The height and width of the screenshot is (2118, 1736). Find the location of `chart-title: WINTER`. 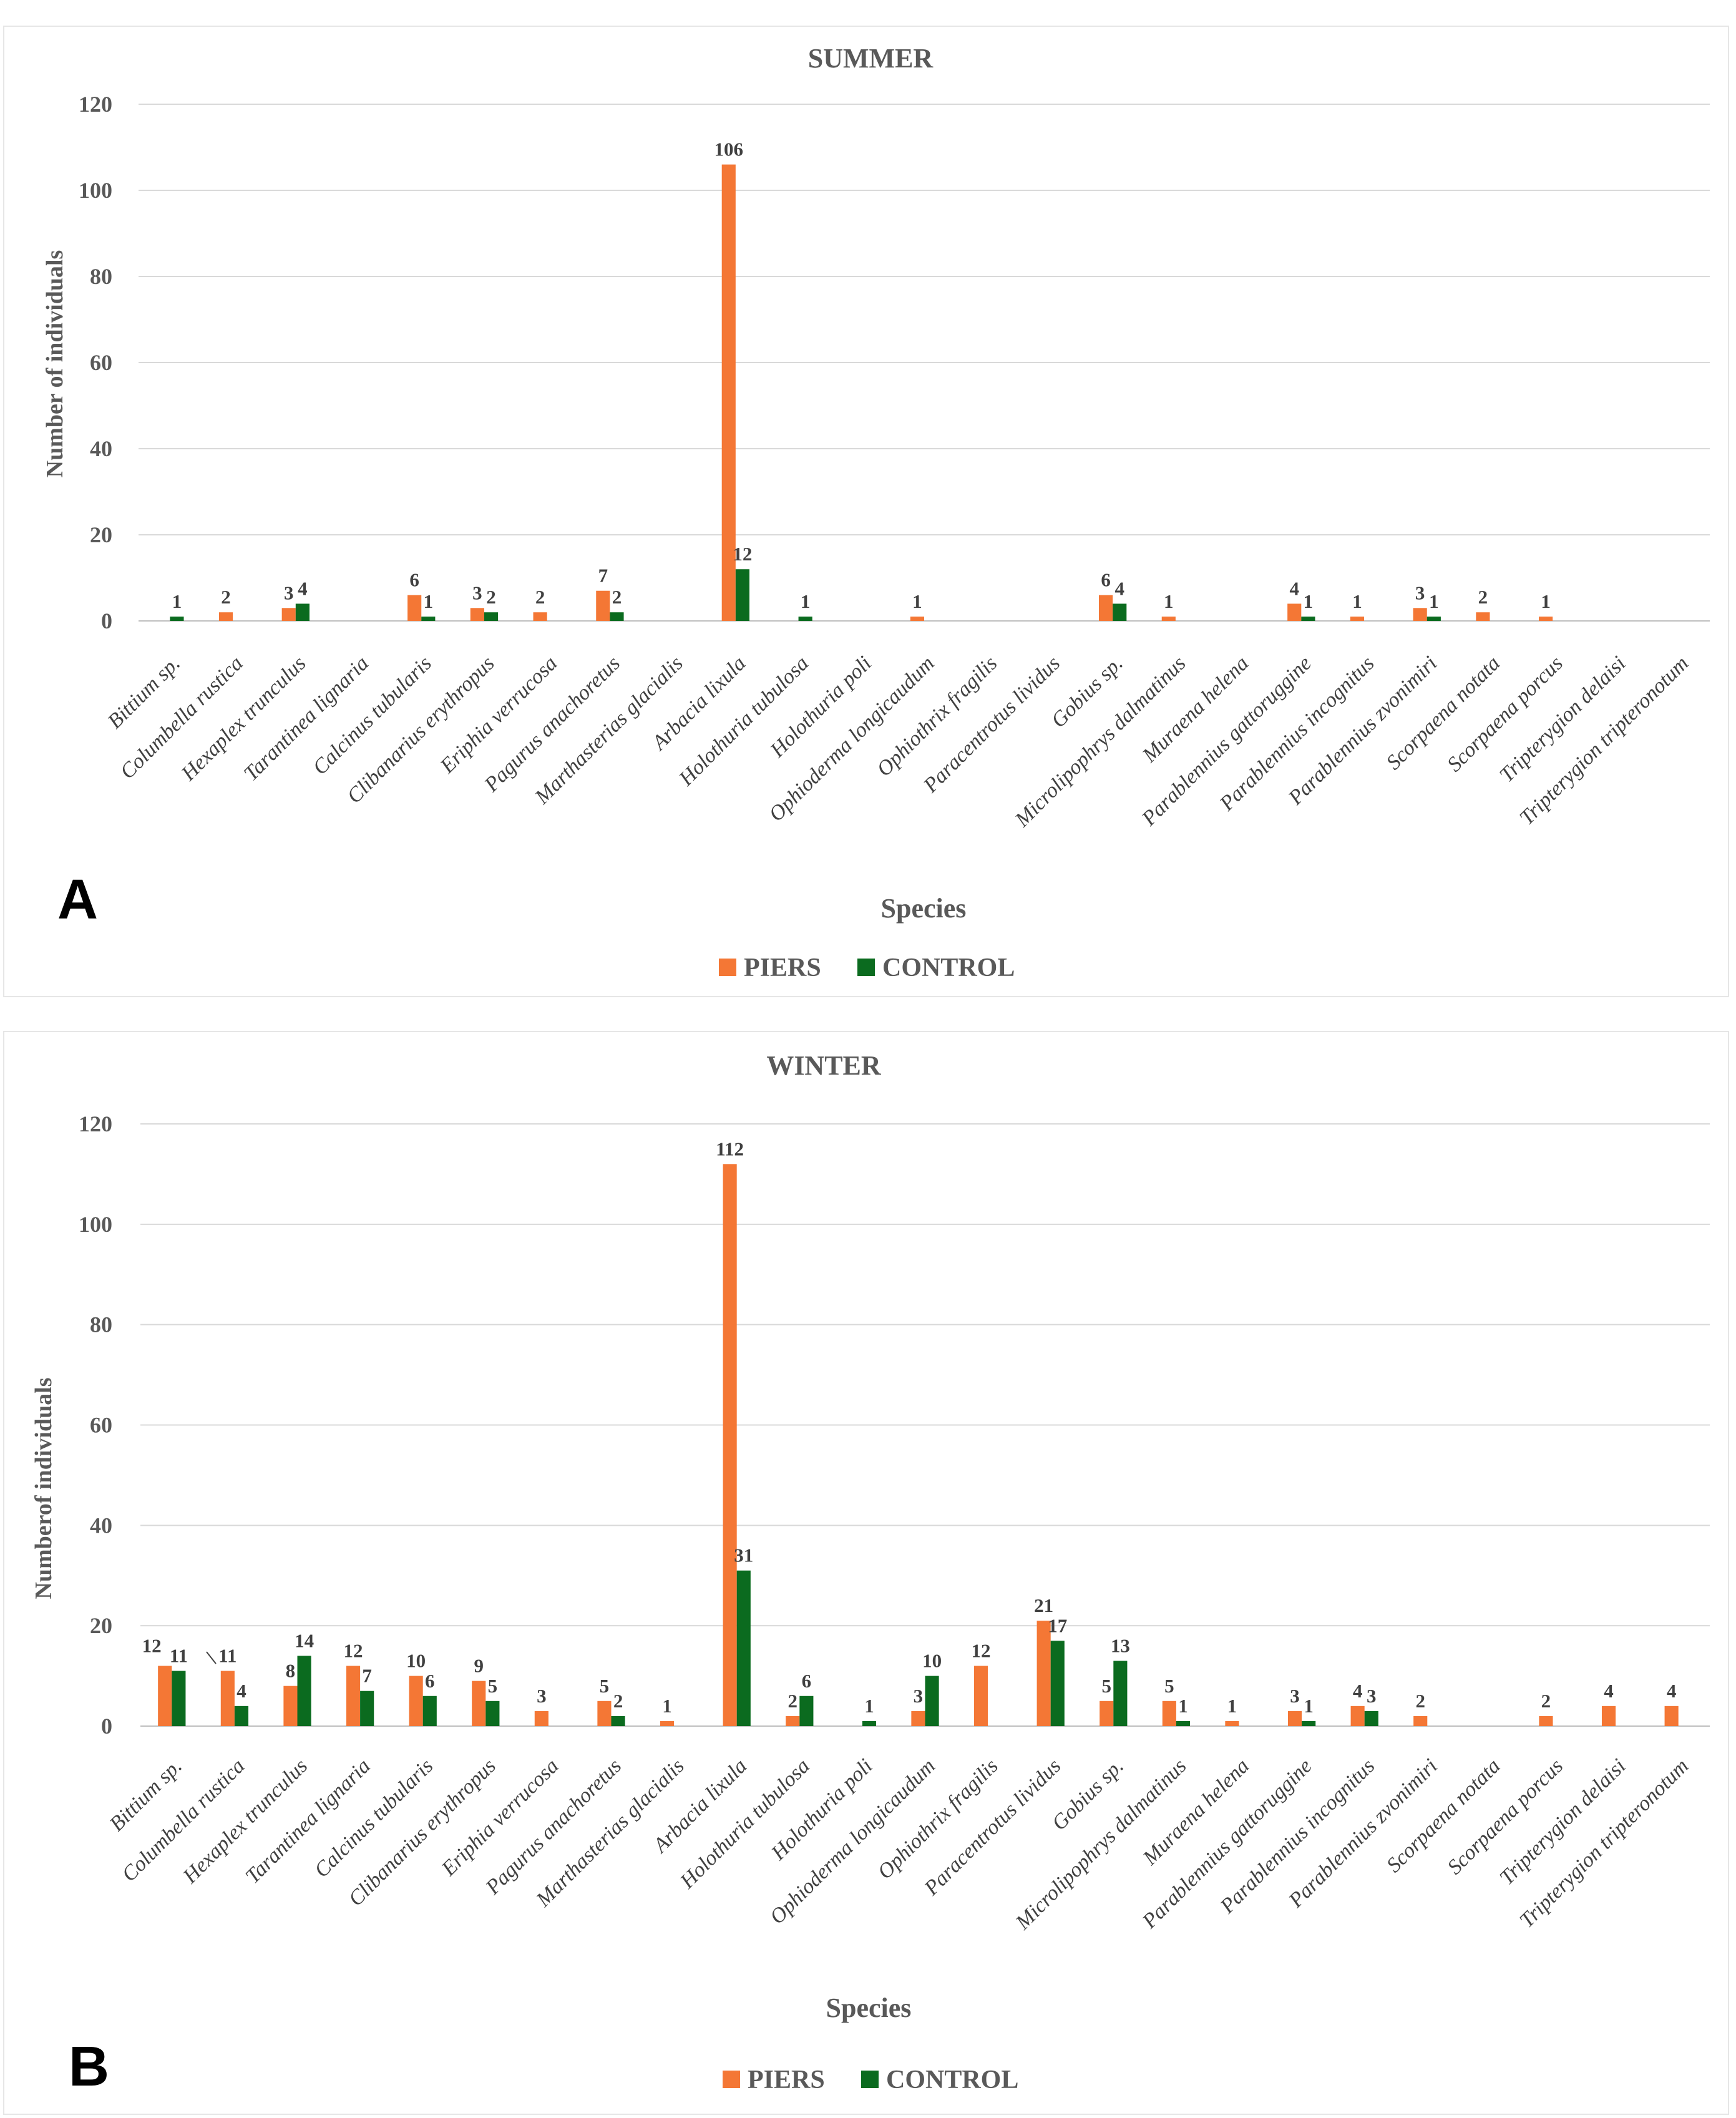

chart-title: WINTER is located at coordinates (824, 1065).